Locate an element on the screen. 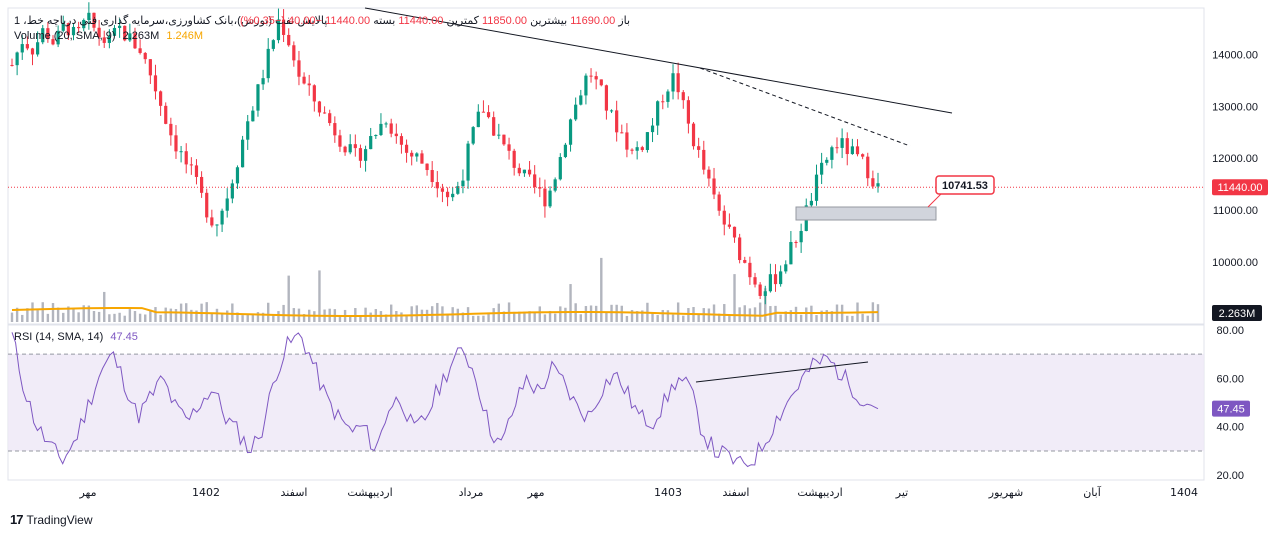 This screenshot has width=1280, height=534. tradingview-wordmark: TradingView is located at coordinates (59, 519).